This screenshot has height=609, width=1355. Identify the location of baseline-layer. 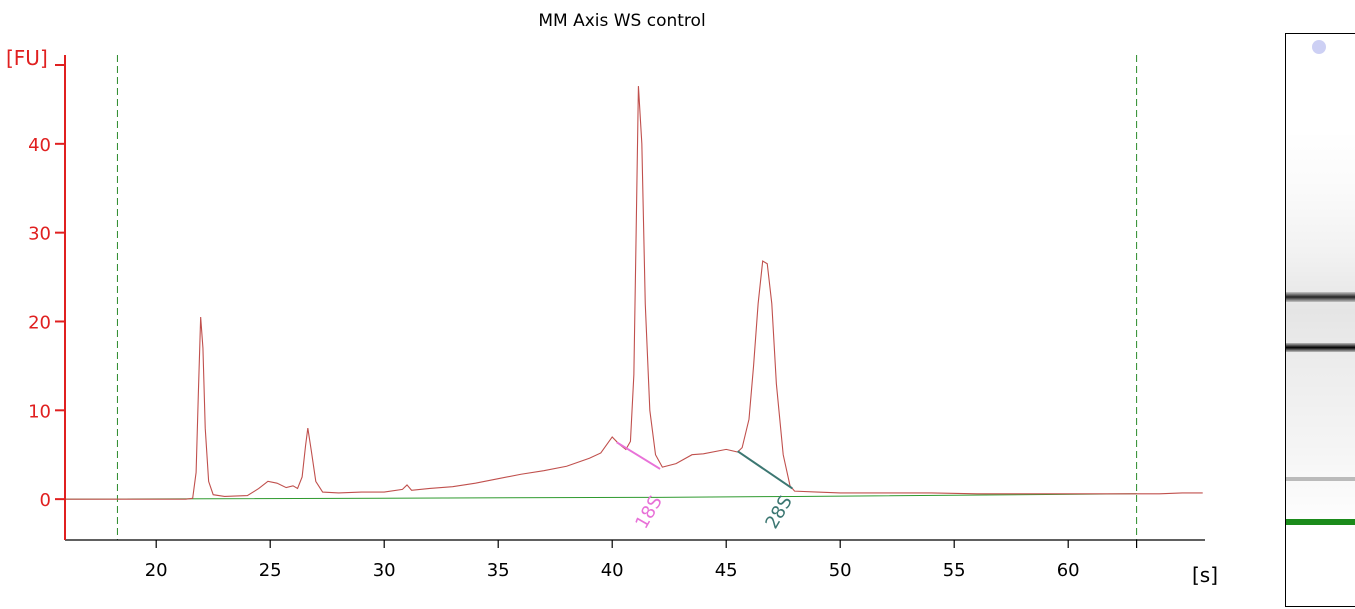
(600, 496).